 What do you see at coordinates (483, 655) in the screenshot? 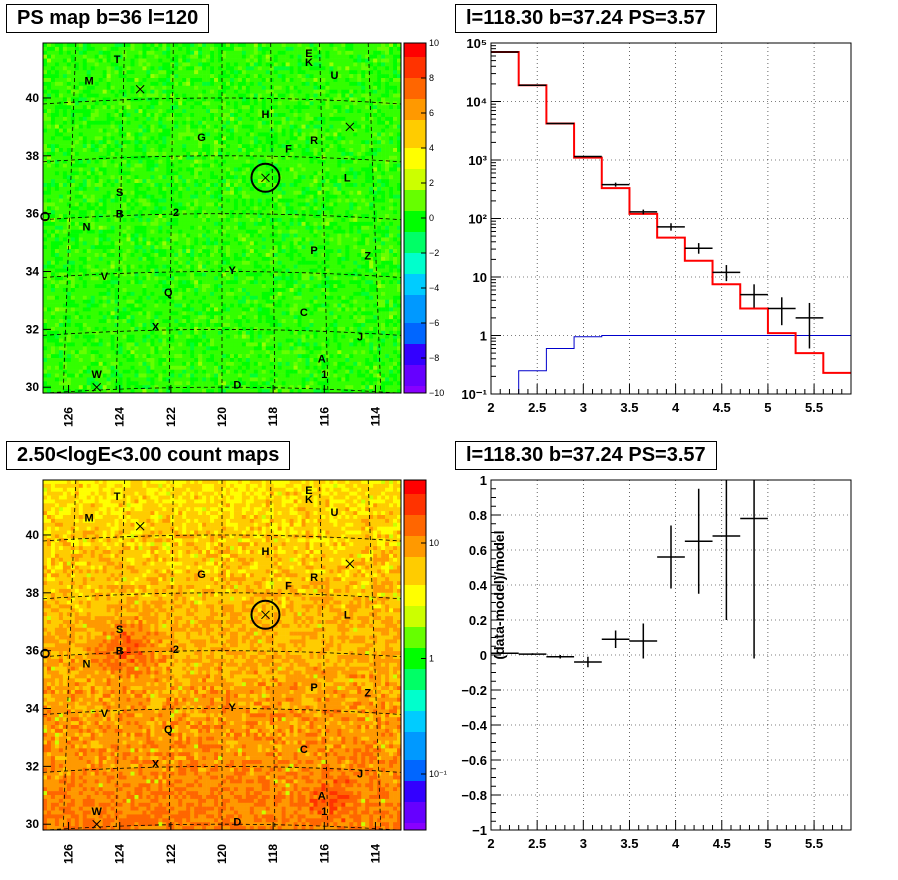
I see `residual-y-tick-label: 0` at bounding box center [483, 655].